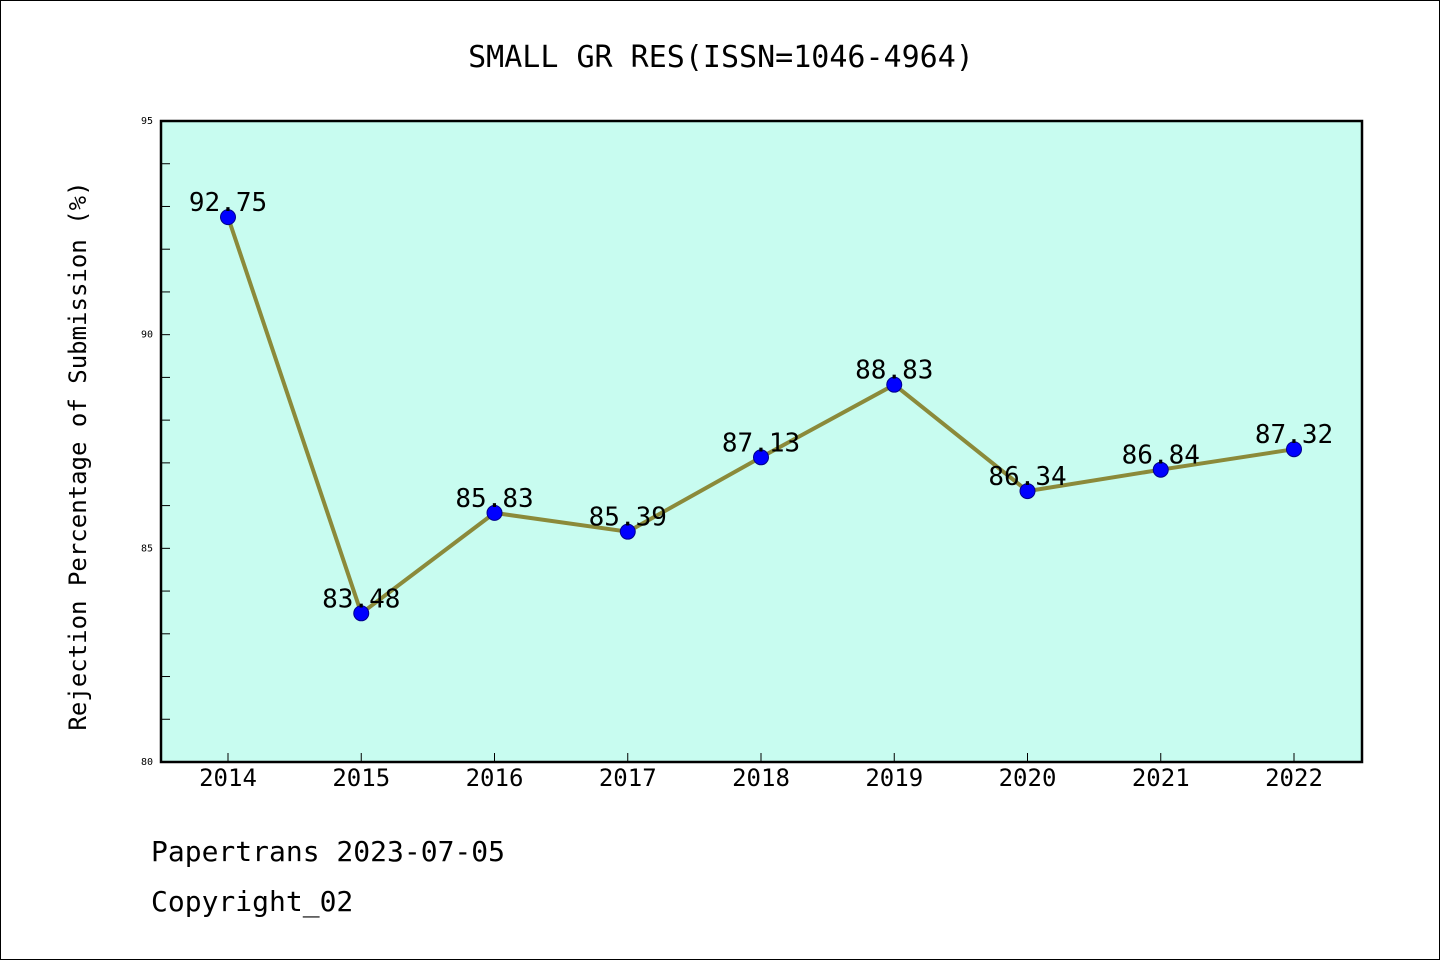 The height and width of the screenshot is (961, 1440). I want to click on y-tick-label: 80, so click(147, 762).